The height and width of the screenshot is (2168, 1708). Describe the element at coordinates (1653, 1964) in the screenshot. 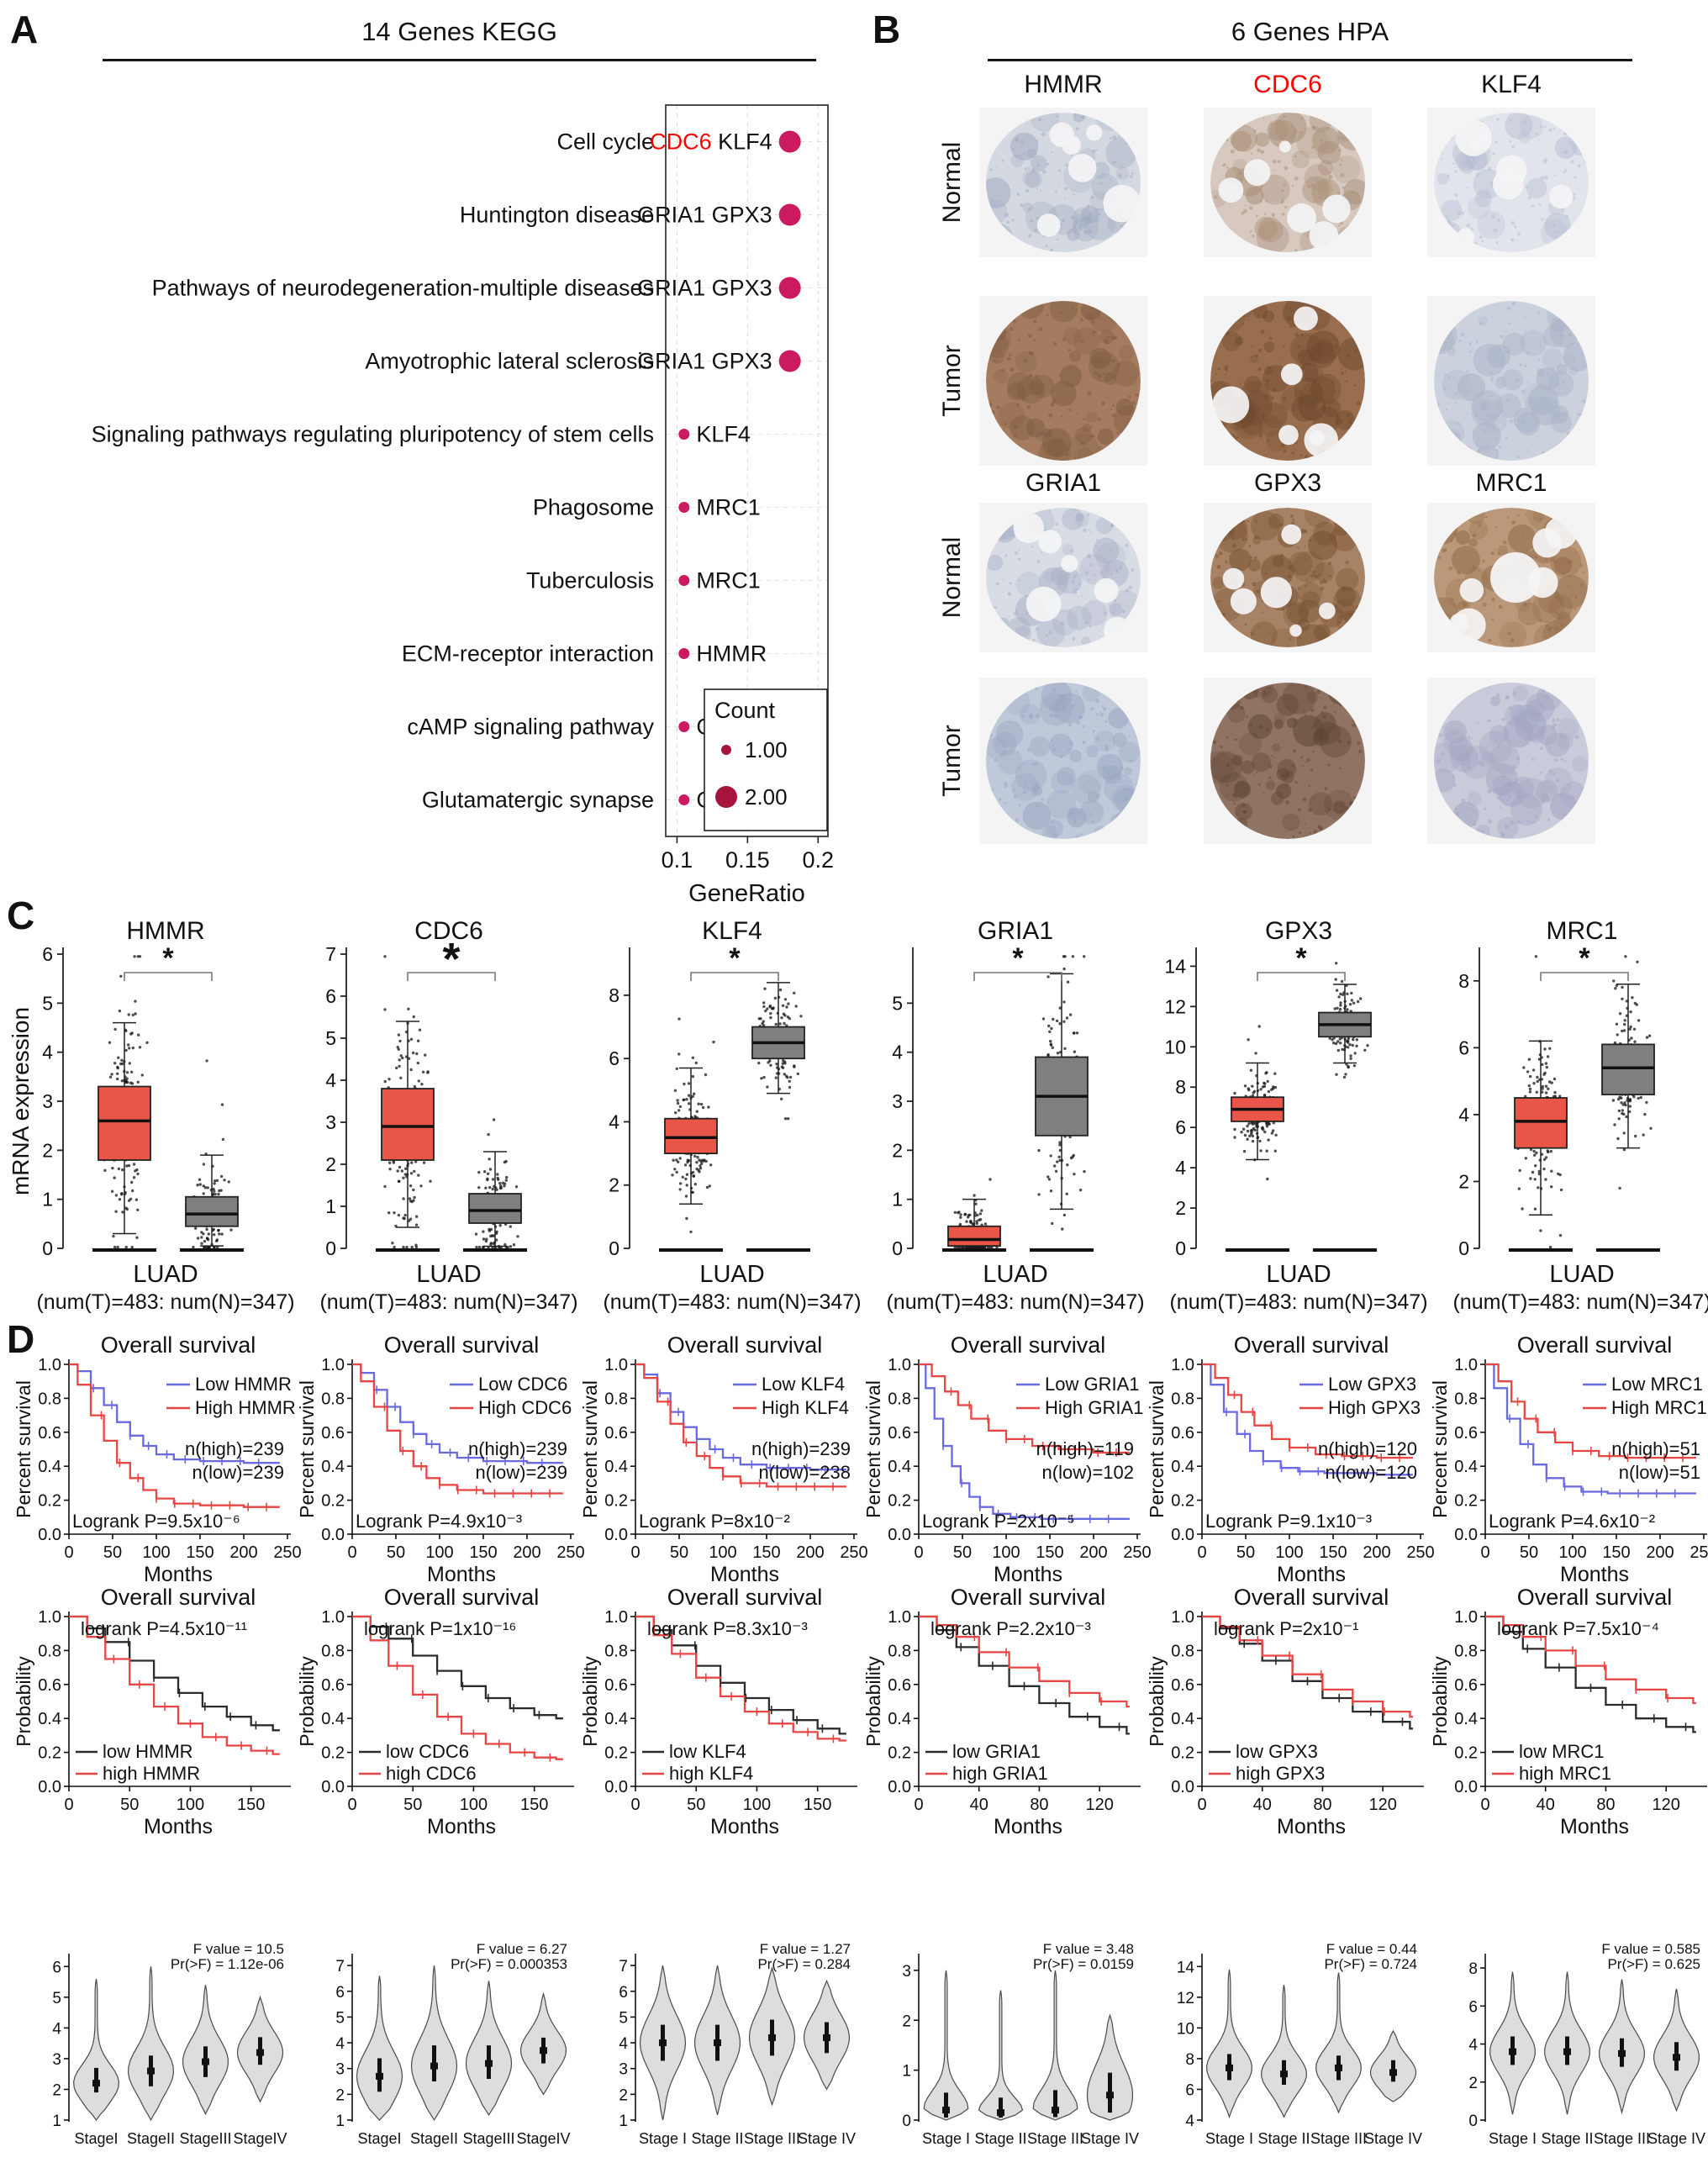

I see `f-pvalue-label: Pr(>F) = 0.625` at that location.